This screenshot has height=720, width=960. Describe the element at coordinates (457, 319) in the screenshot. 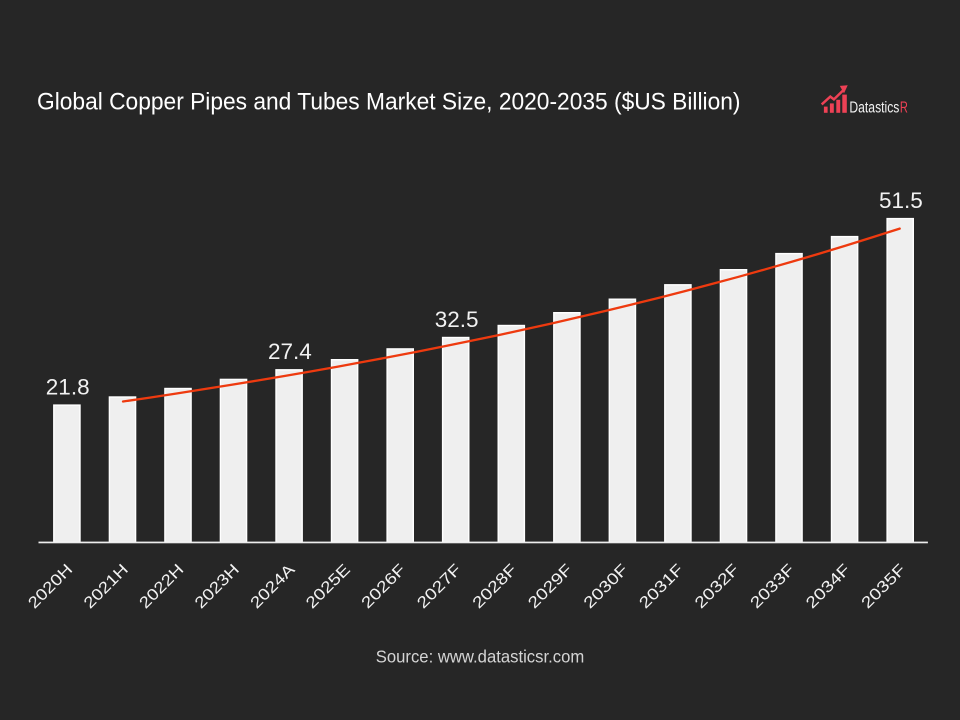

I see `svg-text: 32.5` at that location.